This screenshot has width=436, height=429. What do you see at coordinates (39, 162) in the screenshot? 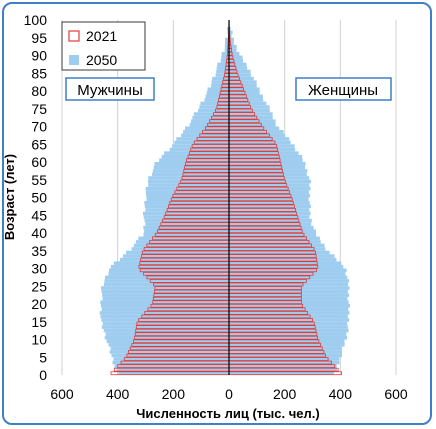
I see `y-tick-label: 60` at bounding box center [39, 162].